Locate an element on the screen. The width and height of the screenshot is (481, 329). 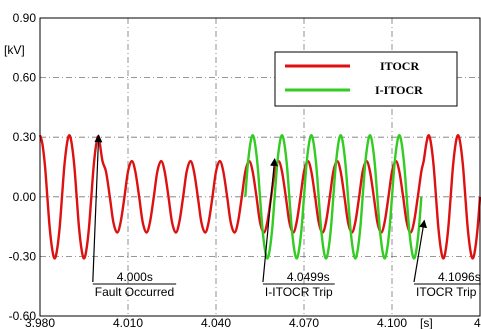
y-tick-label: -0.60 is located at coordinates (23, 316).